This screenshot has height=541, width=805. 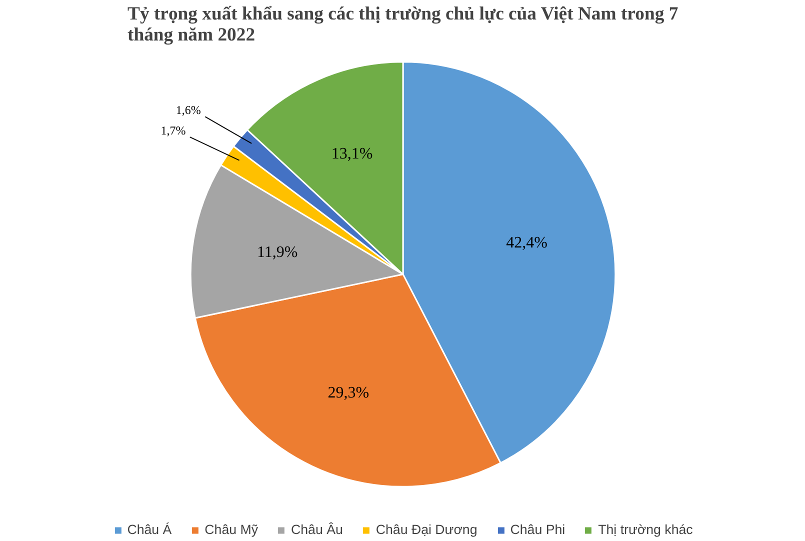 I want to click on data-label: 11,9%, so click(x=277, y=253).